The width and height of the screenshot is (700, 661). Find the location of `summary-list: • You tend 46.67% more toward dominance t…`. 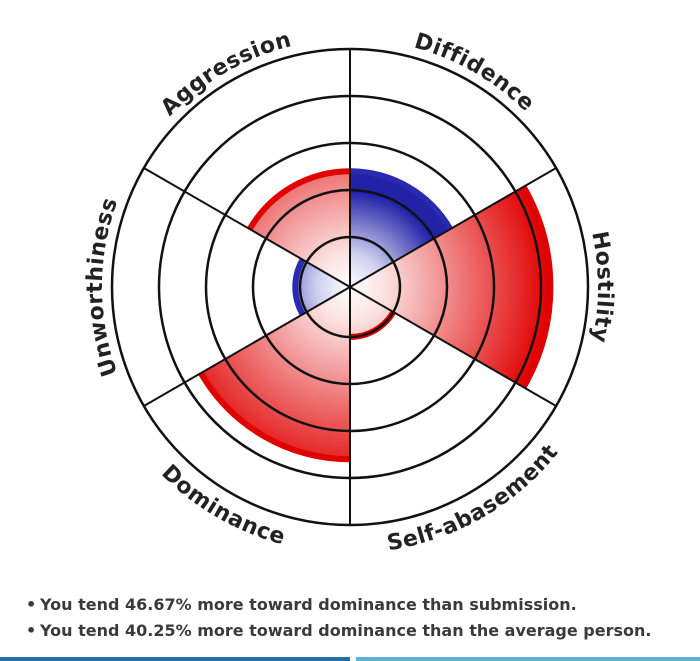

summary-list: • You tend 46.67% more toward dominance t… is located at coordinates (338, 618).